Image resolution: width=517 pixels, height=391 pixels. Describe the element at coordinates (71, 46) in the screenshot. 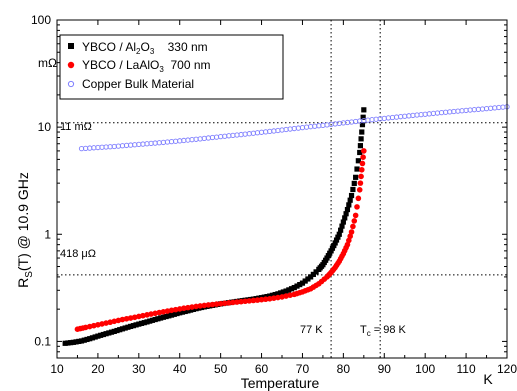

I see `legend-marker-ybco-al2o3` at that location.